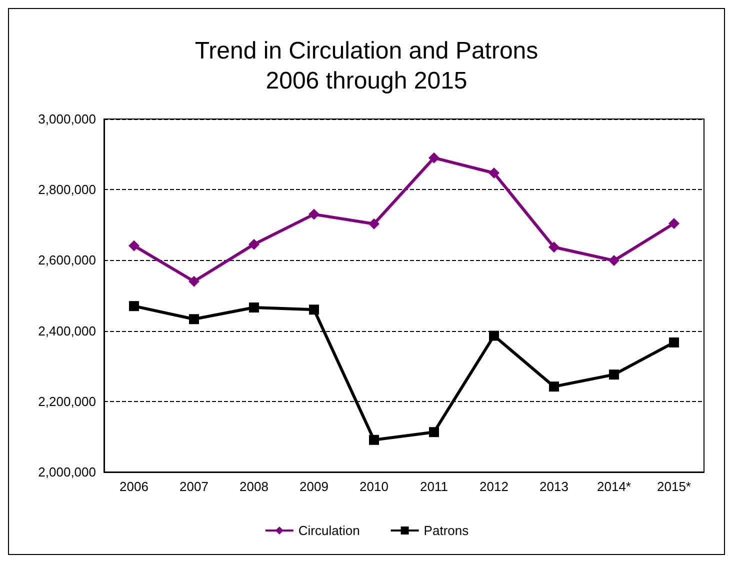 This screenshot has width=735, height=565. I want to click on x-tick-label: 2010, so click(374, 486).